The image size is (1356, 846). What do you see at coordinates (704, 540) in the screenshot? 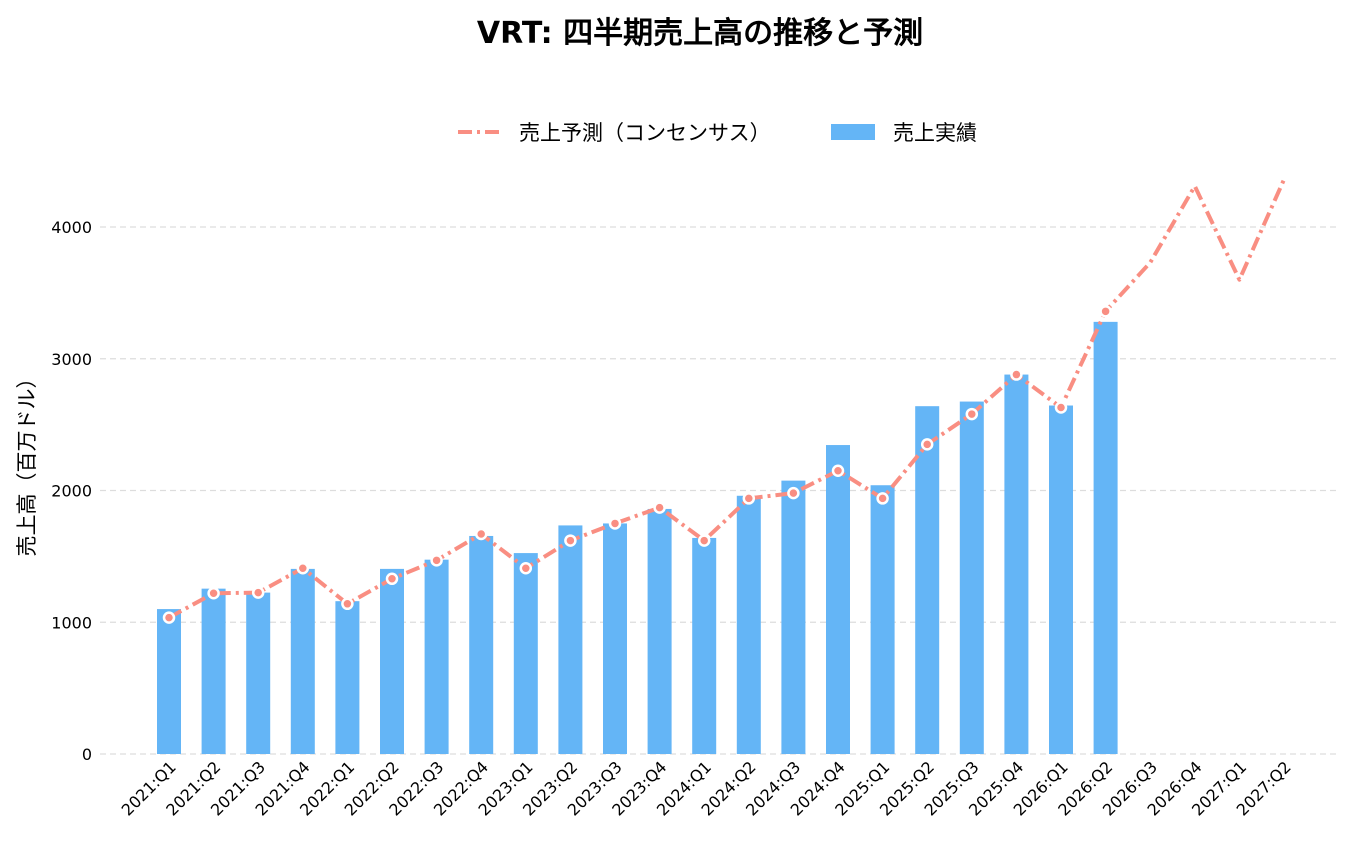
I see `forecast-point-2024:Q1` at bounding box center [704, 540].